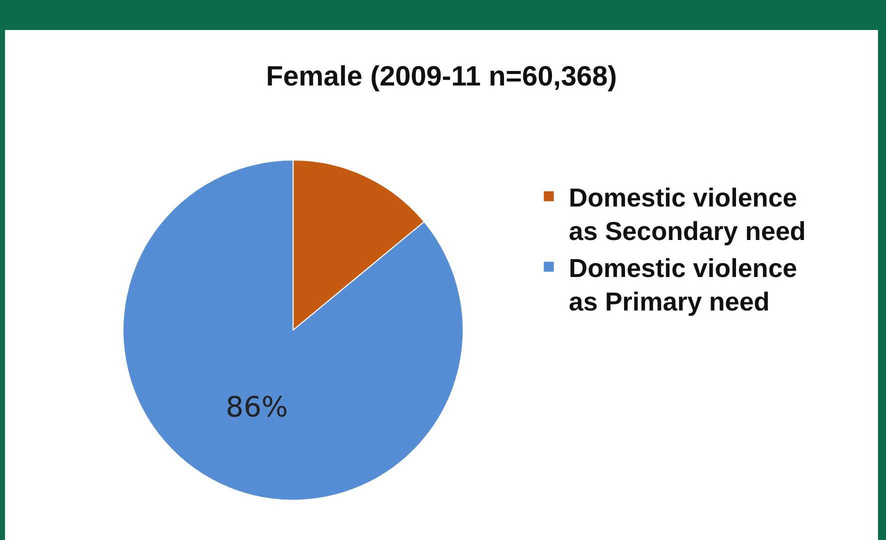 This screenshot has height=540, width=886. Describe the element at coordinates (442, 76) in the screenshot. I see `chart-title: Female (2009-11 n=60,368)` at that location.